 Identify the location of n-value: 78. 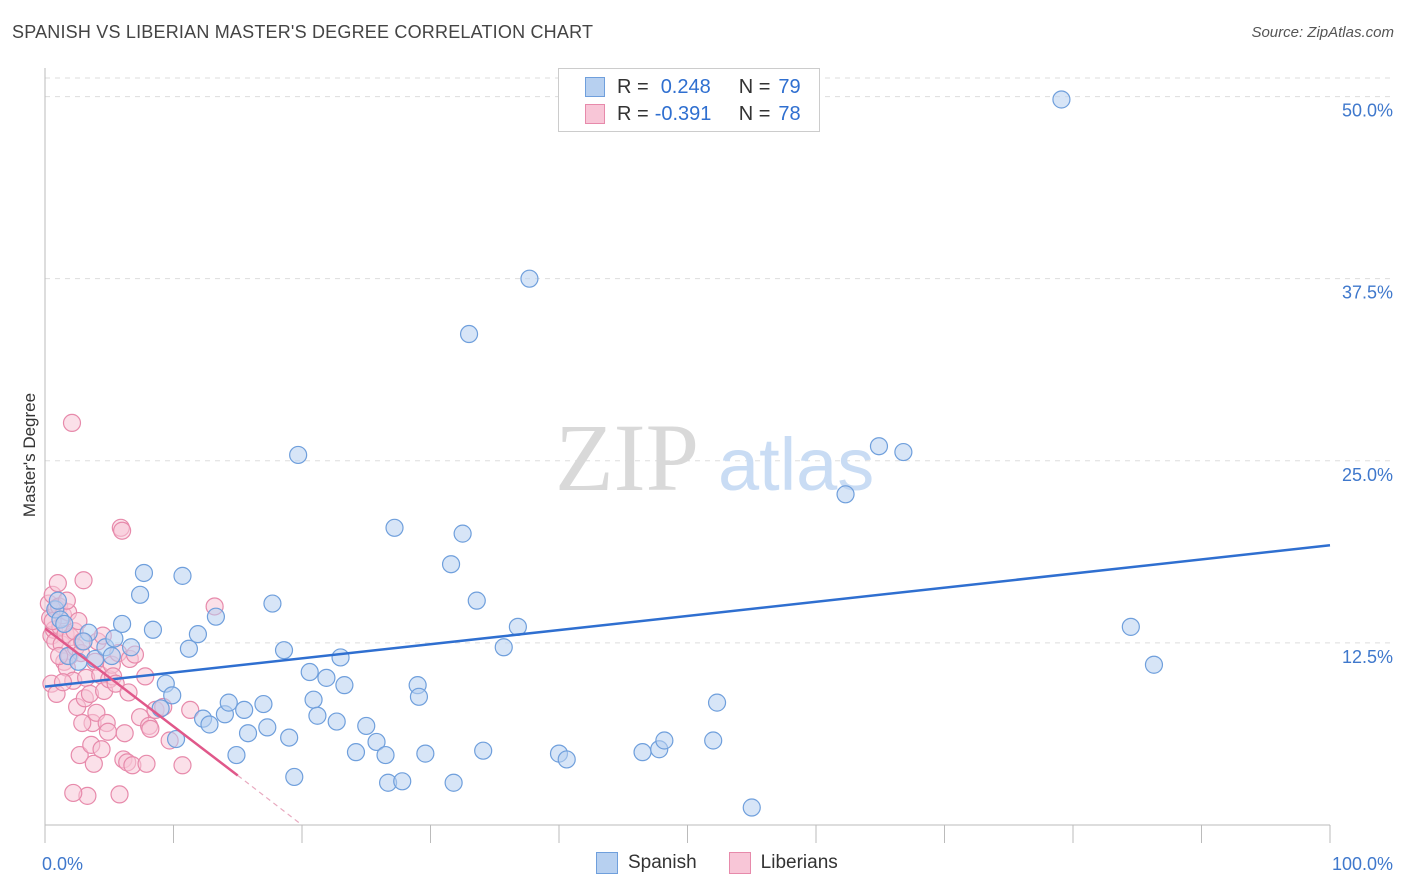
(789, 113).